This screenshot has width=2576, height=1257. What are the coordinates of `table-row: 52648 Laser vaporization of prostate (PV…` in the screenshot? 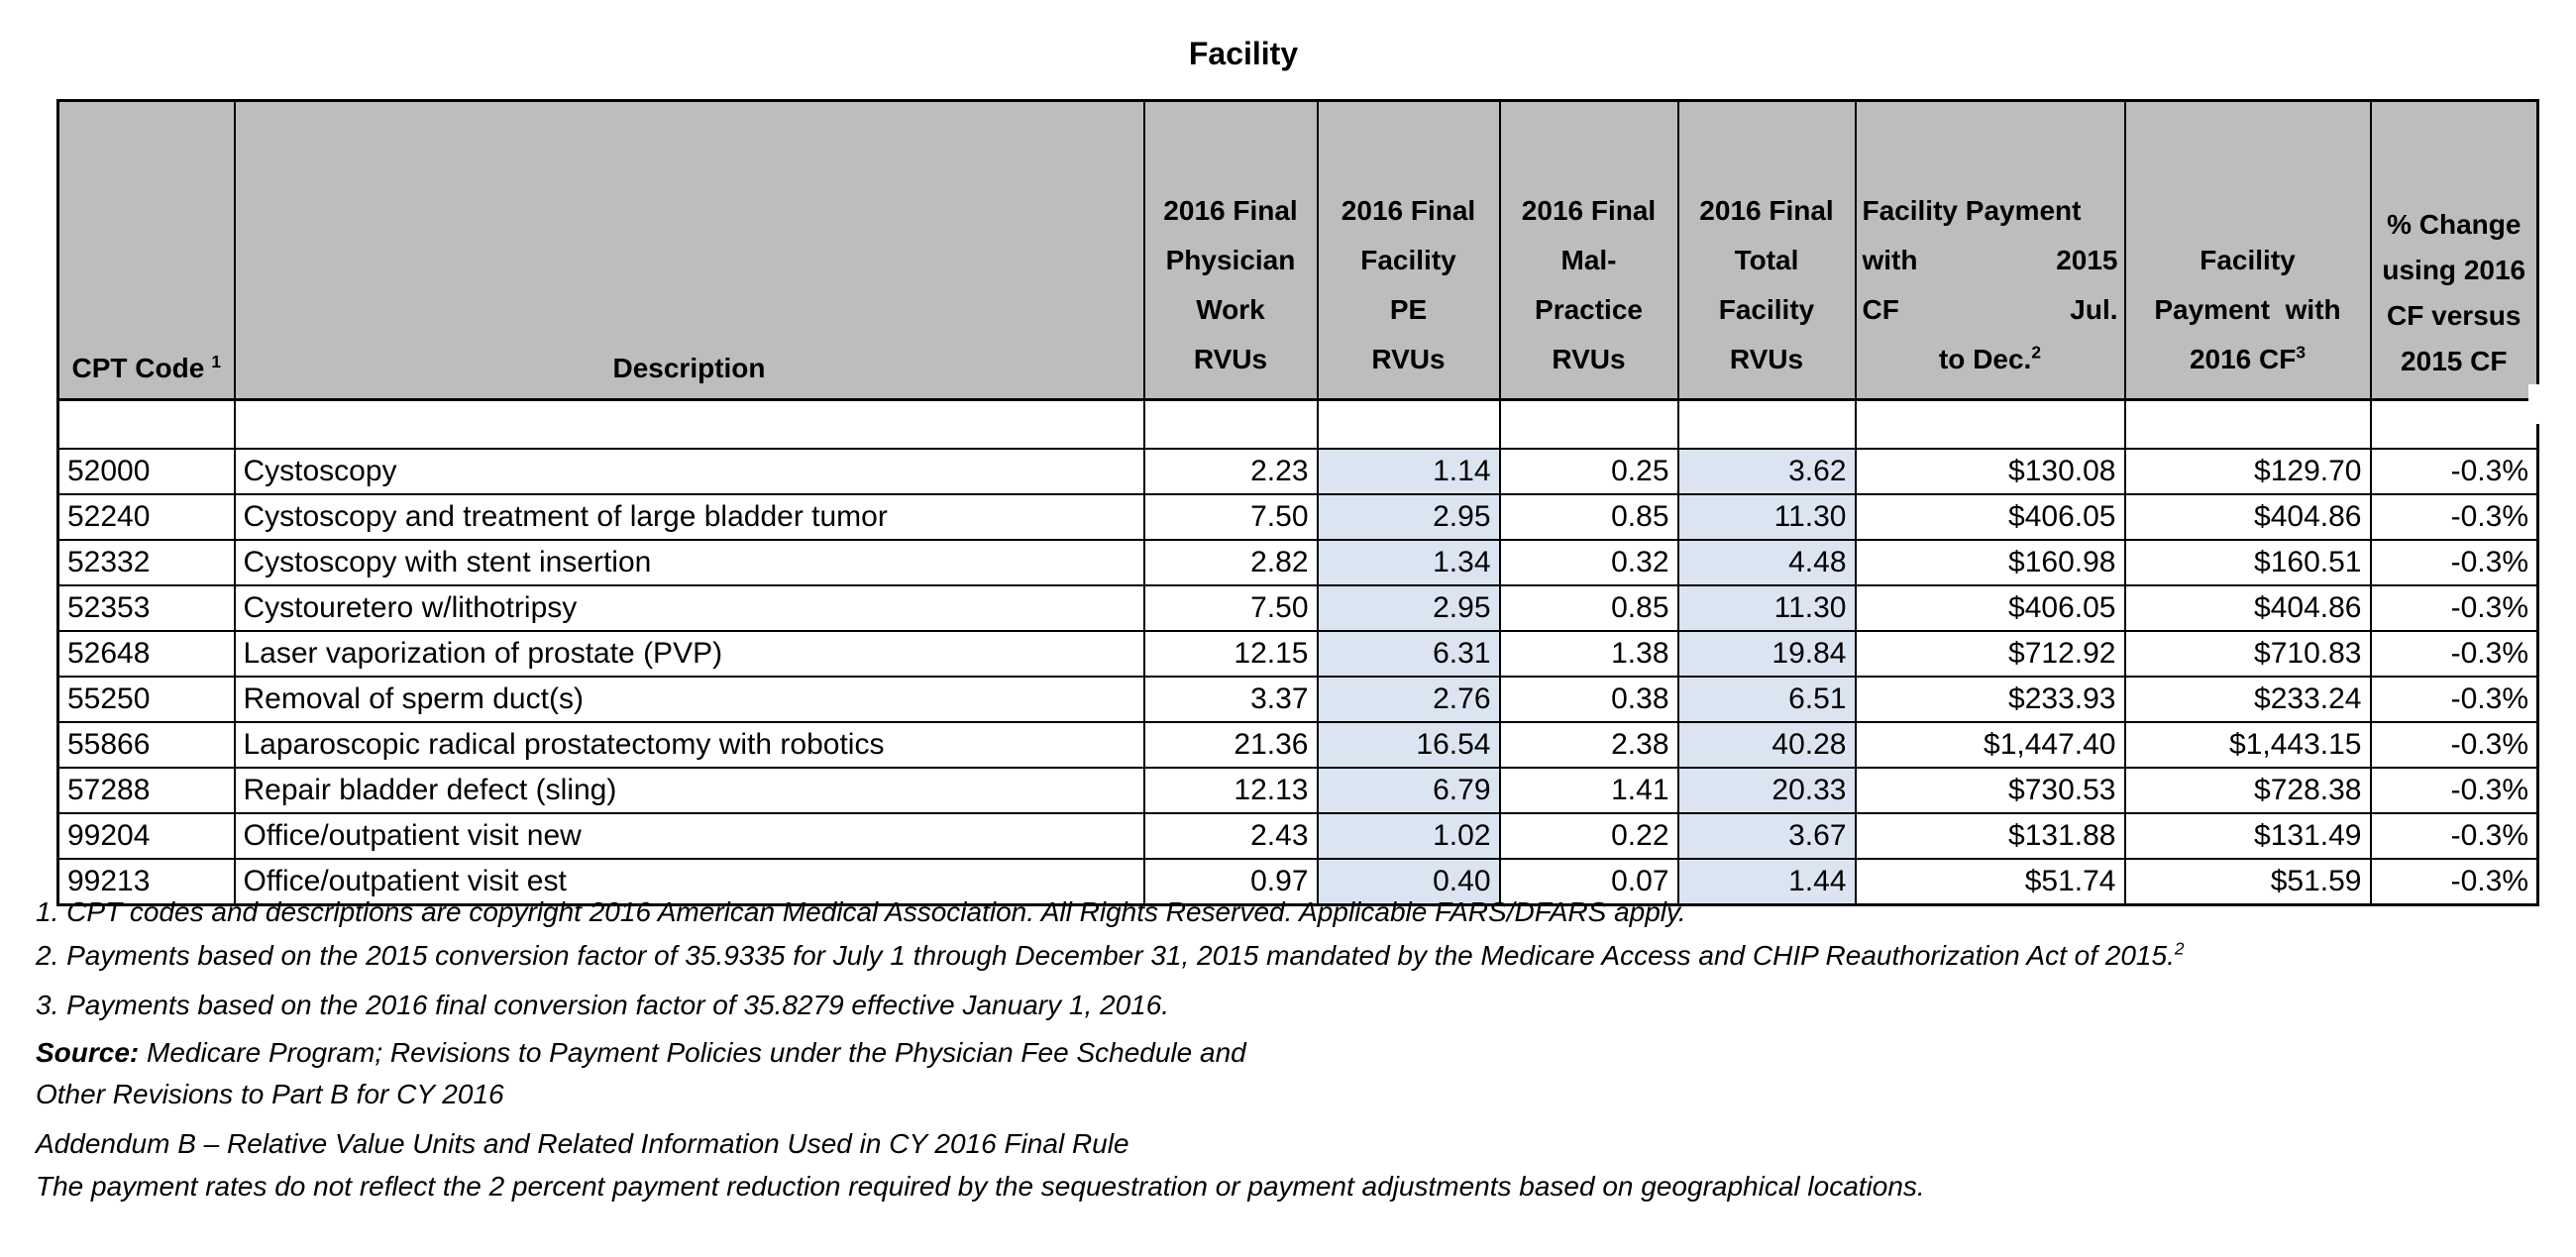 It's located at (1297, 654).